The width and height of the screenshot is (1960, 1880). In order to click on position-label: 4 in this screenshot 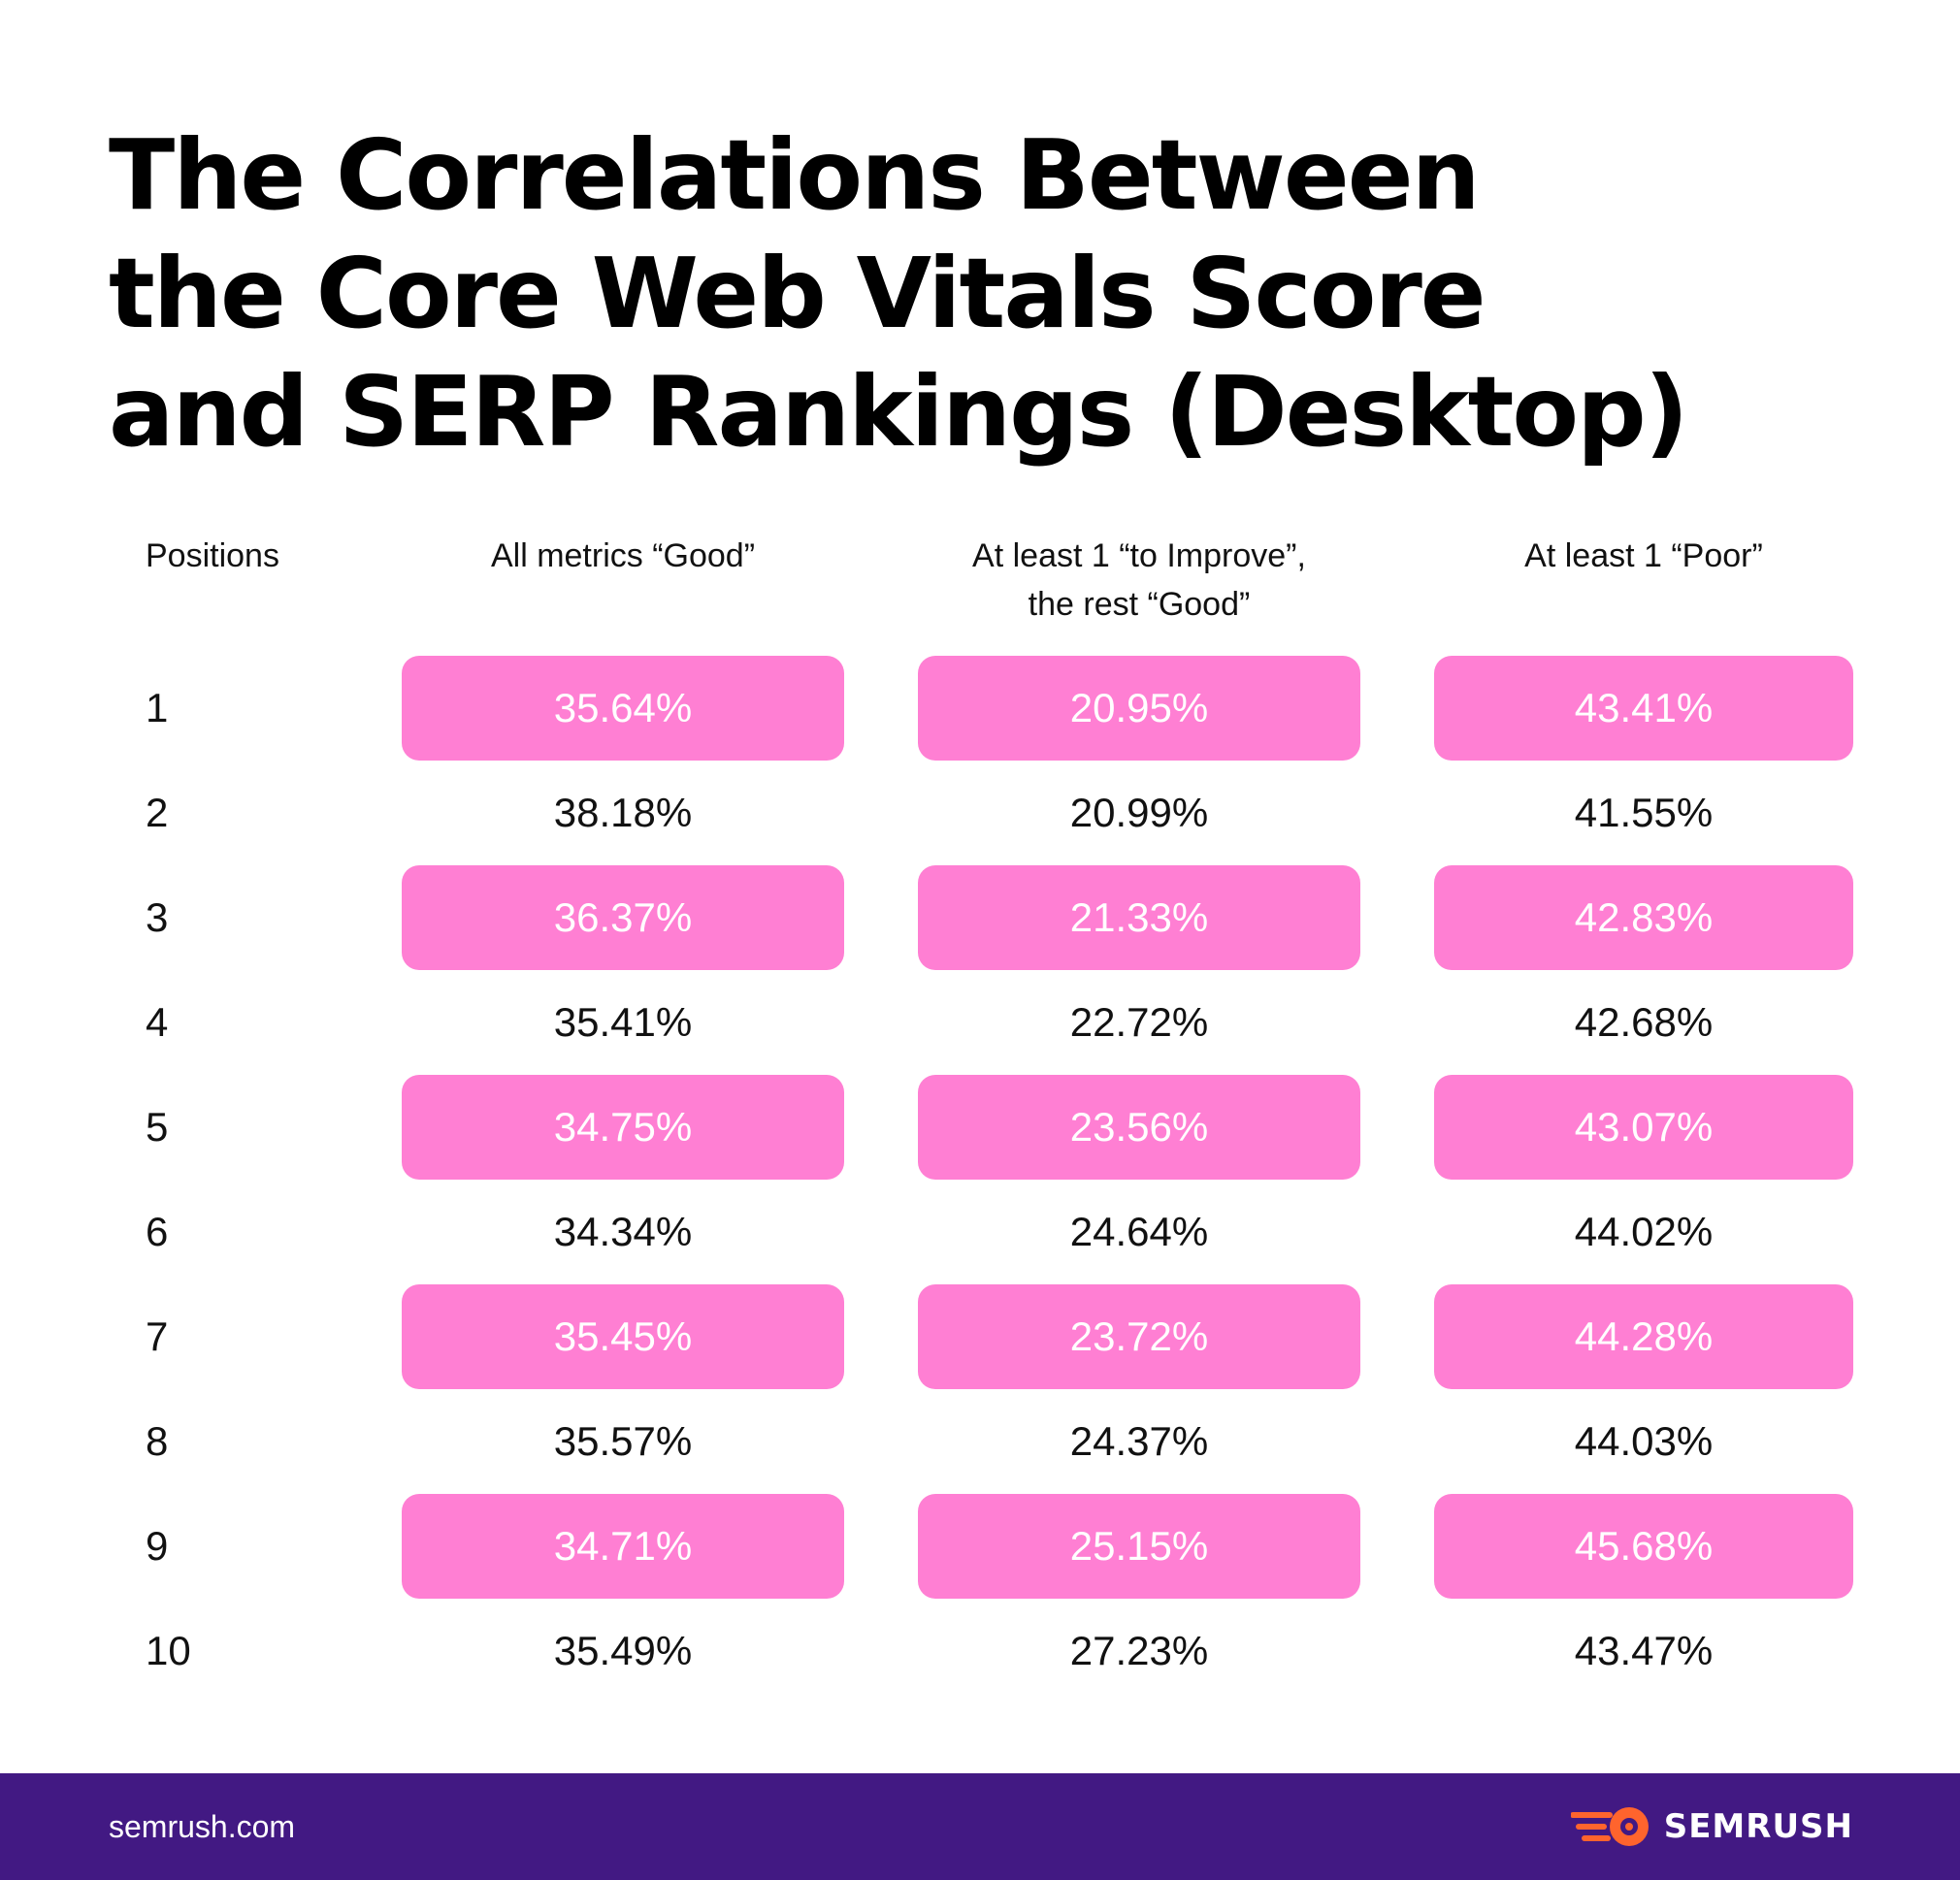, I will do `click(157, 1022)`.